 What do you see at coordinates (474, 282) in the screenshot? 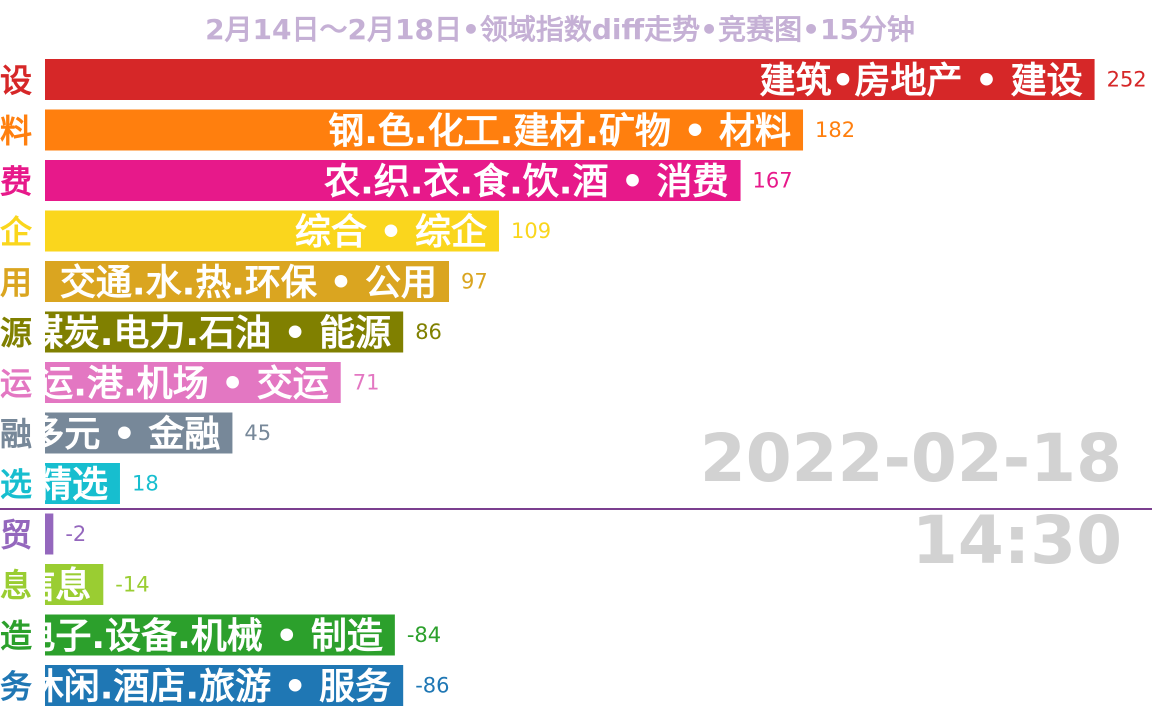
I see `value-label: 97` at bounding box center [474, 282].